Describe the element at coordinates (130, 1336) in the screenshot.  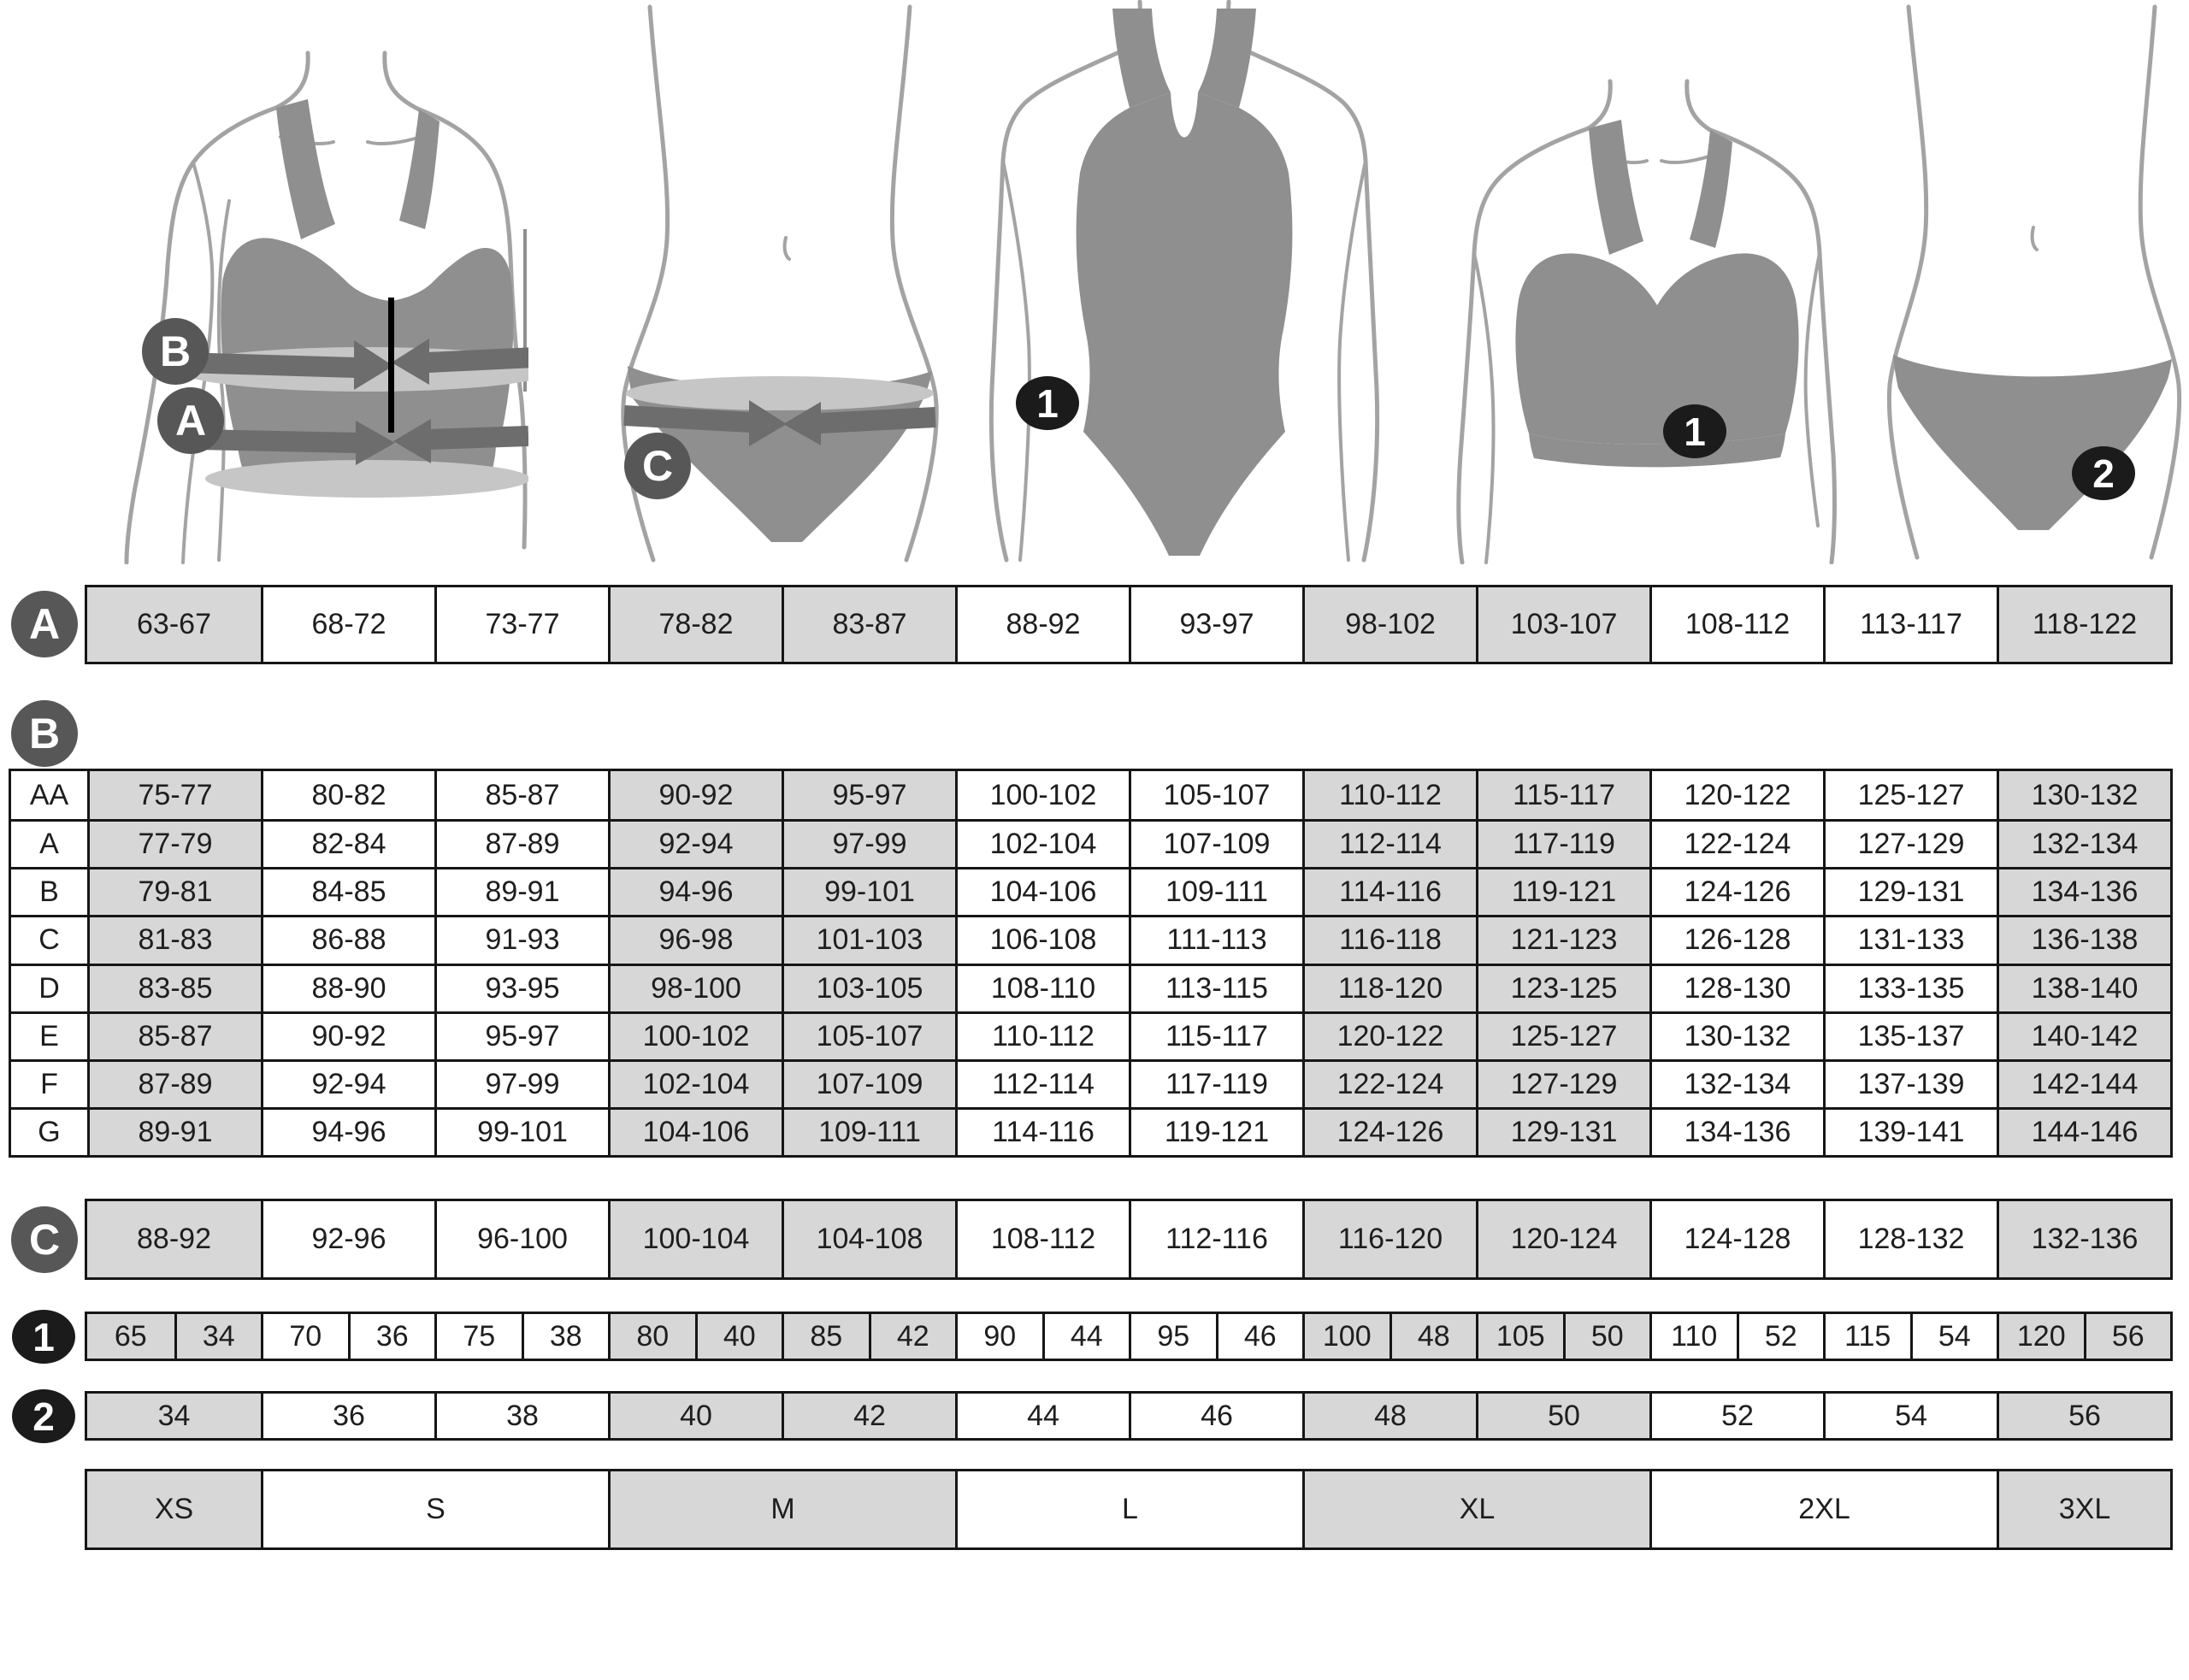
I see `cell: 65` at that location.